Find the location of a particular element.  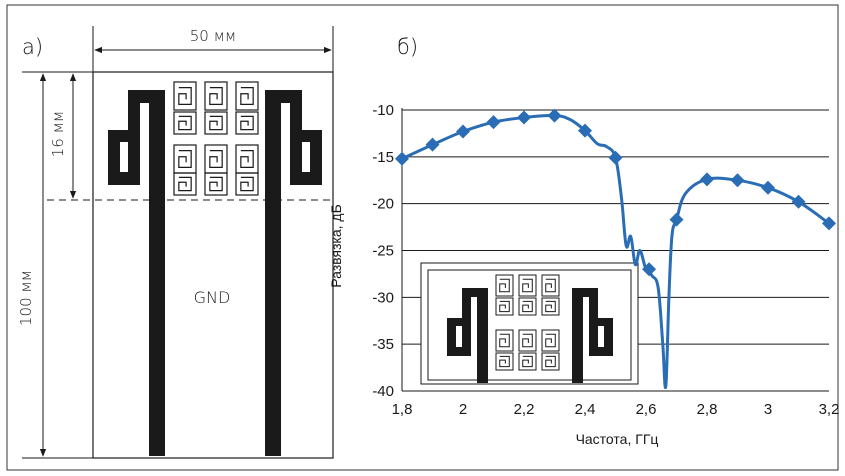

panel-a-label: а) is located at coordinates (32, 47).